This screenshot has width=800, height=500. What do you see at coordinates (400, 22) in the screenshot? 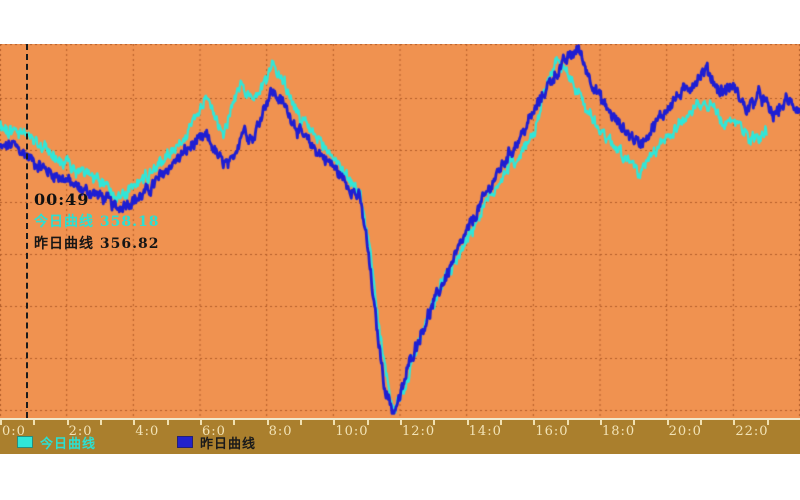
I see `top-white-margin` at bounding box center [400, 22].